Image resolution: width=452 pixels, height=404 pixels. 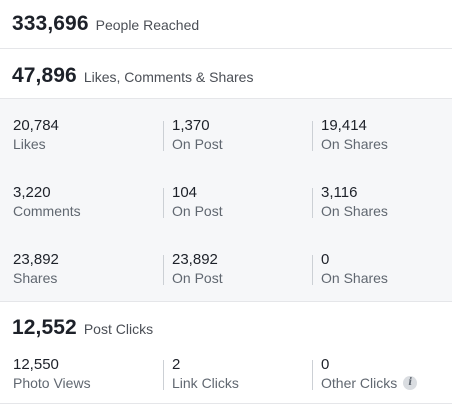 I want to click on shares-row: 23,892 Shares 23,892 On Post 0 On Shares, so click(x=226, y=276).